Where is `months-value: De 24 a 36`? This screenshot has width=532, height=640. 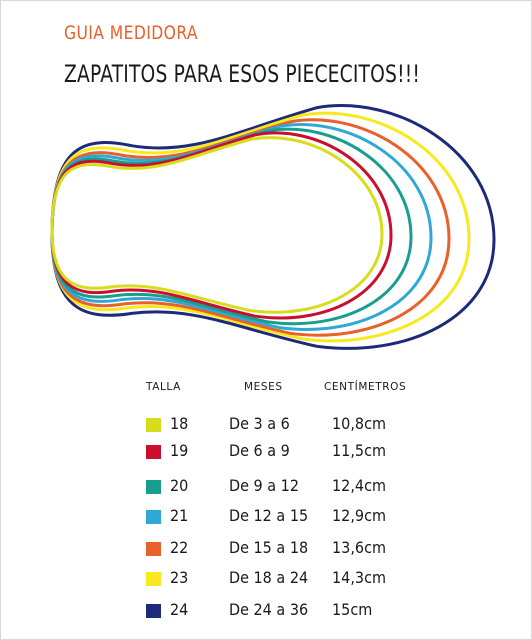
months-value: De 24 a 36 is located at coordinates (269, 609).